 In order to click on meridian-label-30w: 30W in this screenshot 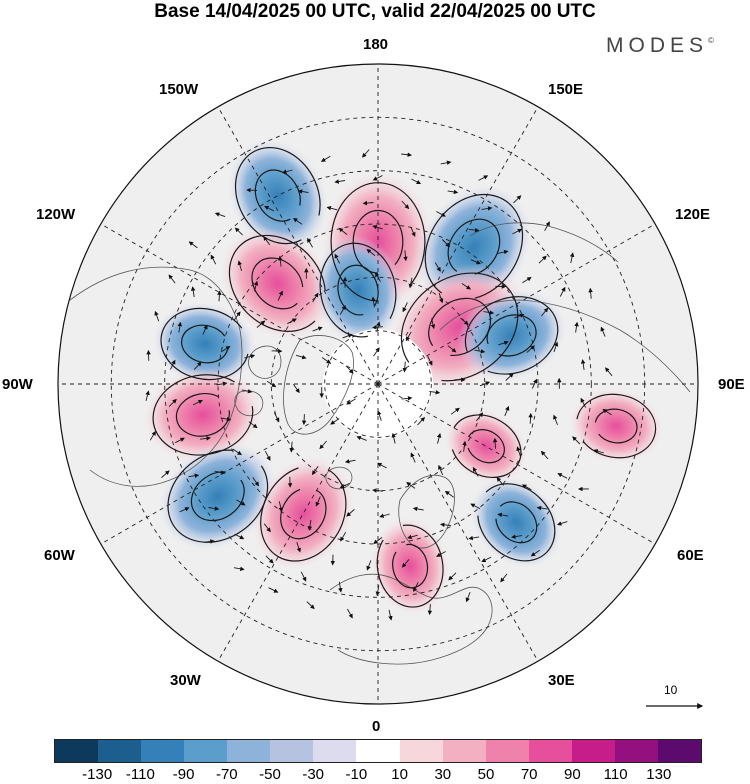, I will do `click(185, 681)`.